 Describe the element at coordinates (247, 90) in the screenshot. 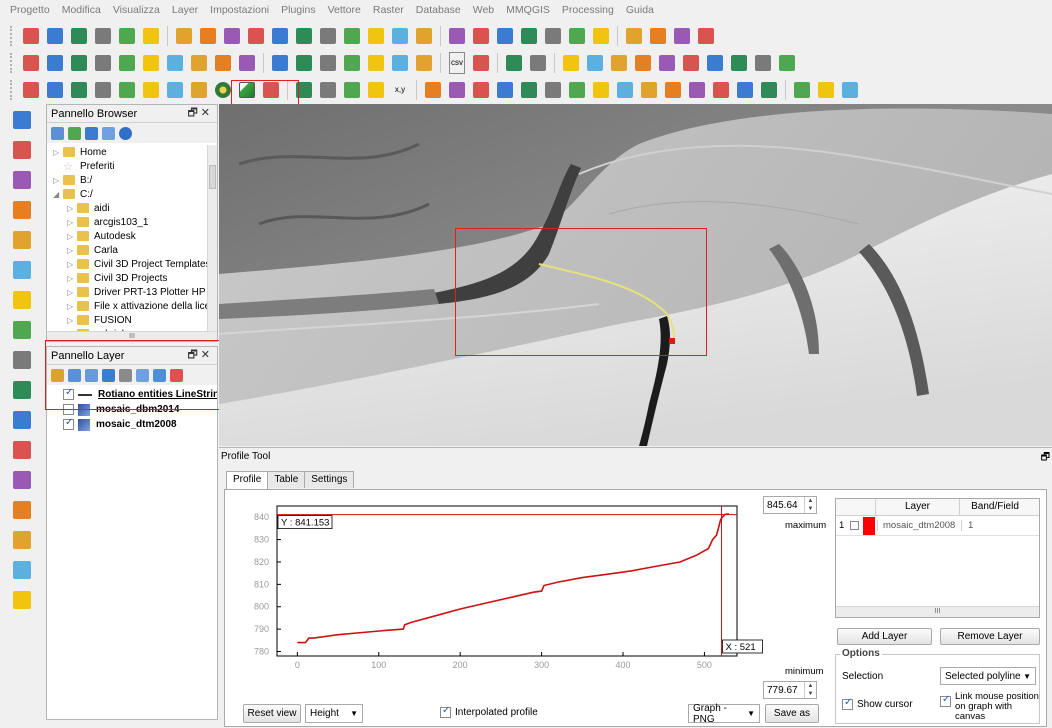

I see `profile-chart-button` at that location.